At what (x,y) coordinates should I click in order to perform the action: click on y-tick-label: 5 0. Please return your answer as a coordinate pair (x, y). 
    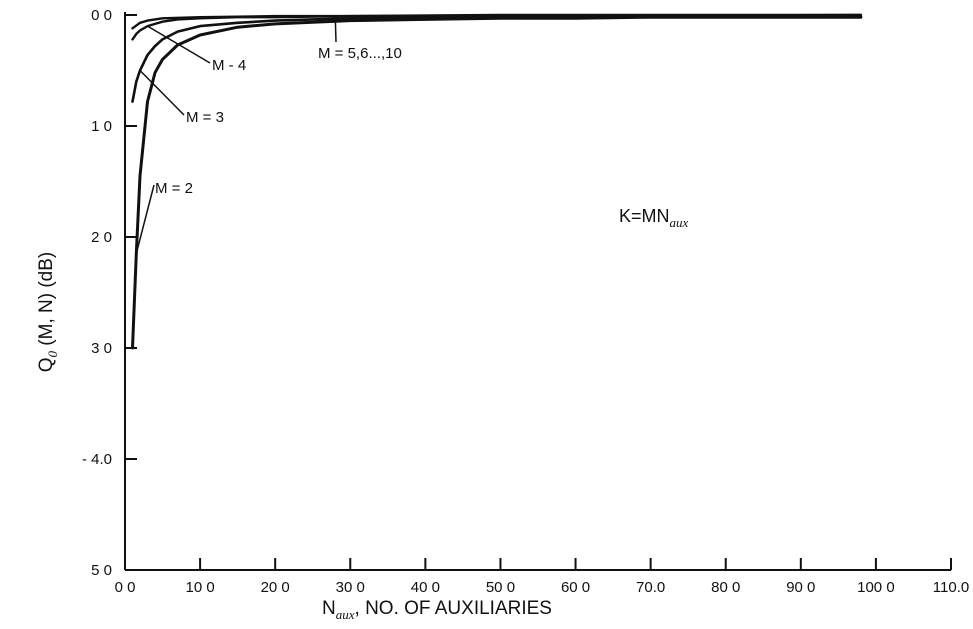
    Looking at the image, I should click on (101, 570).